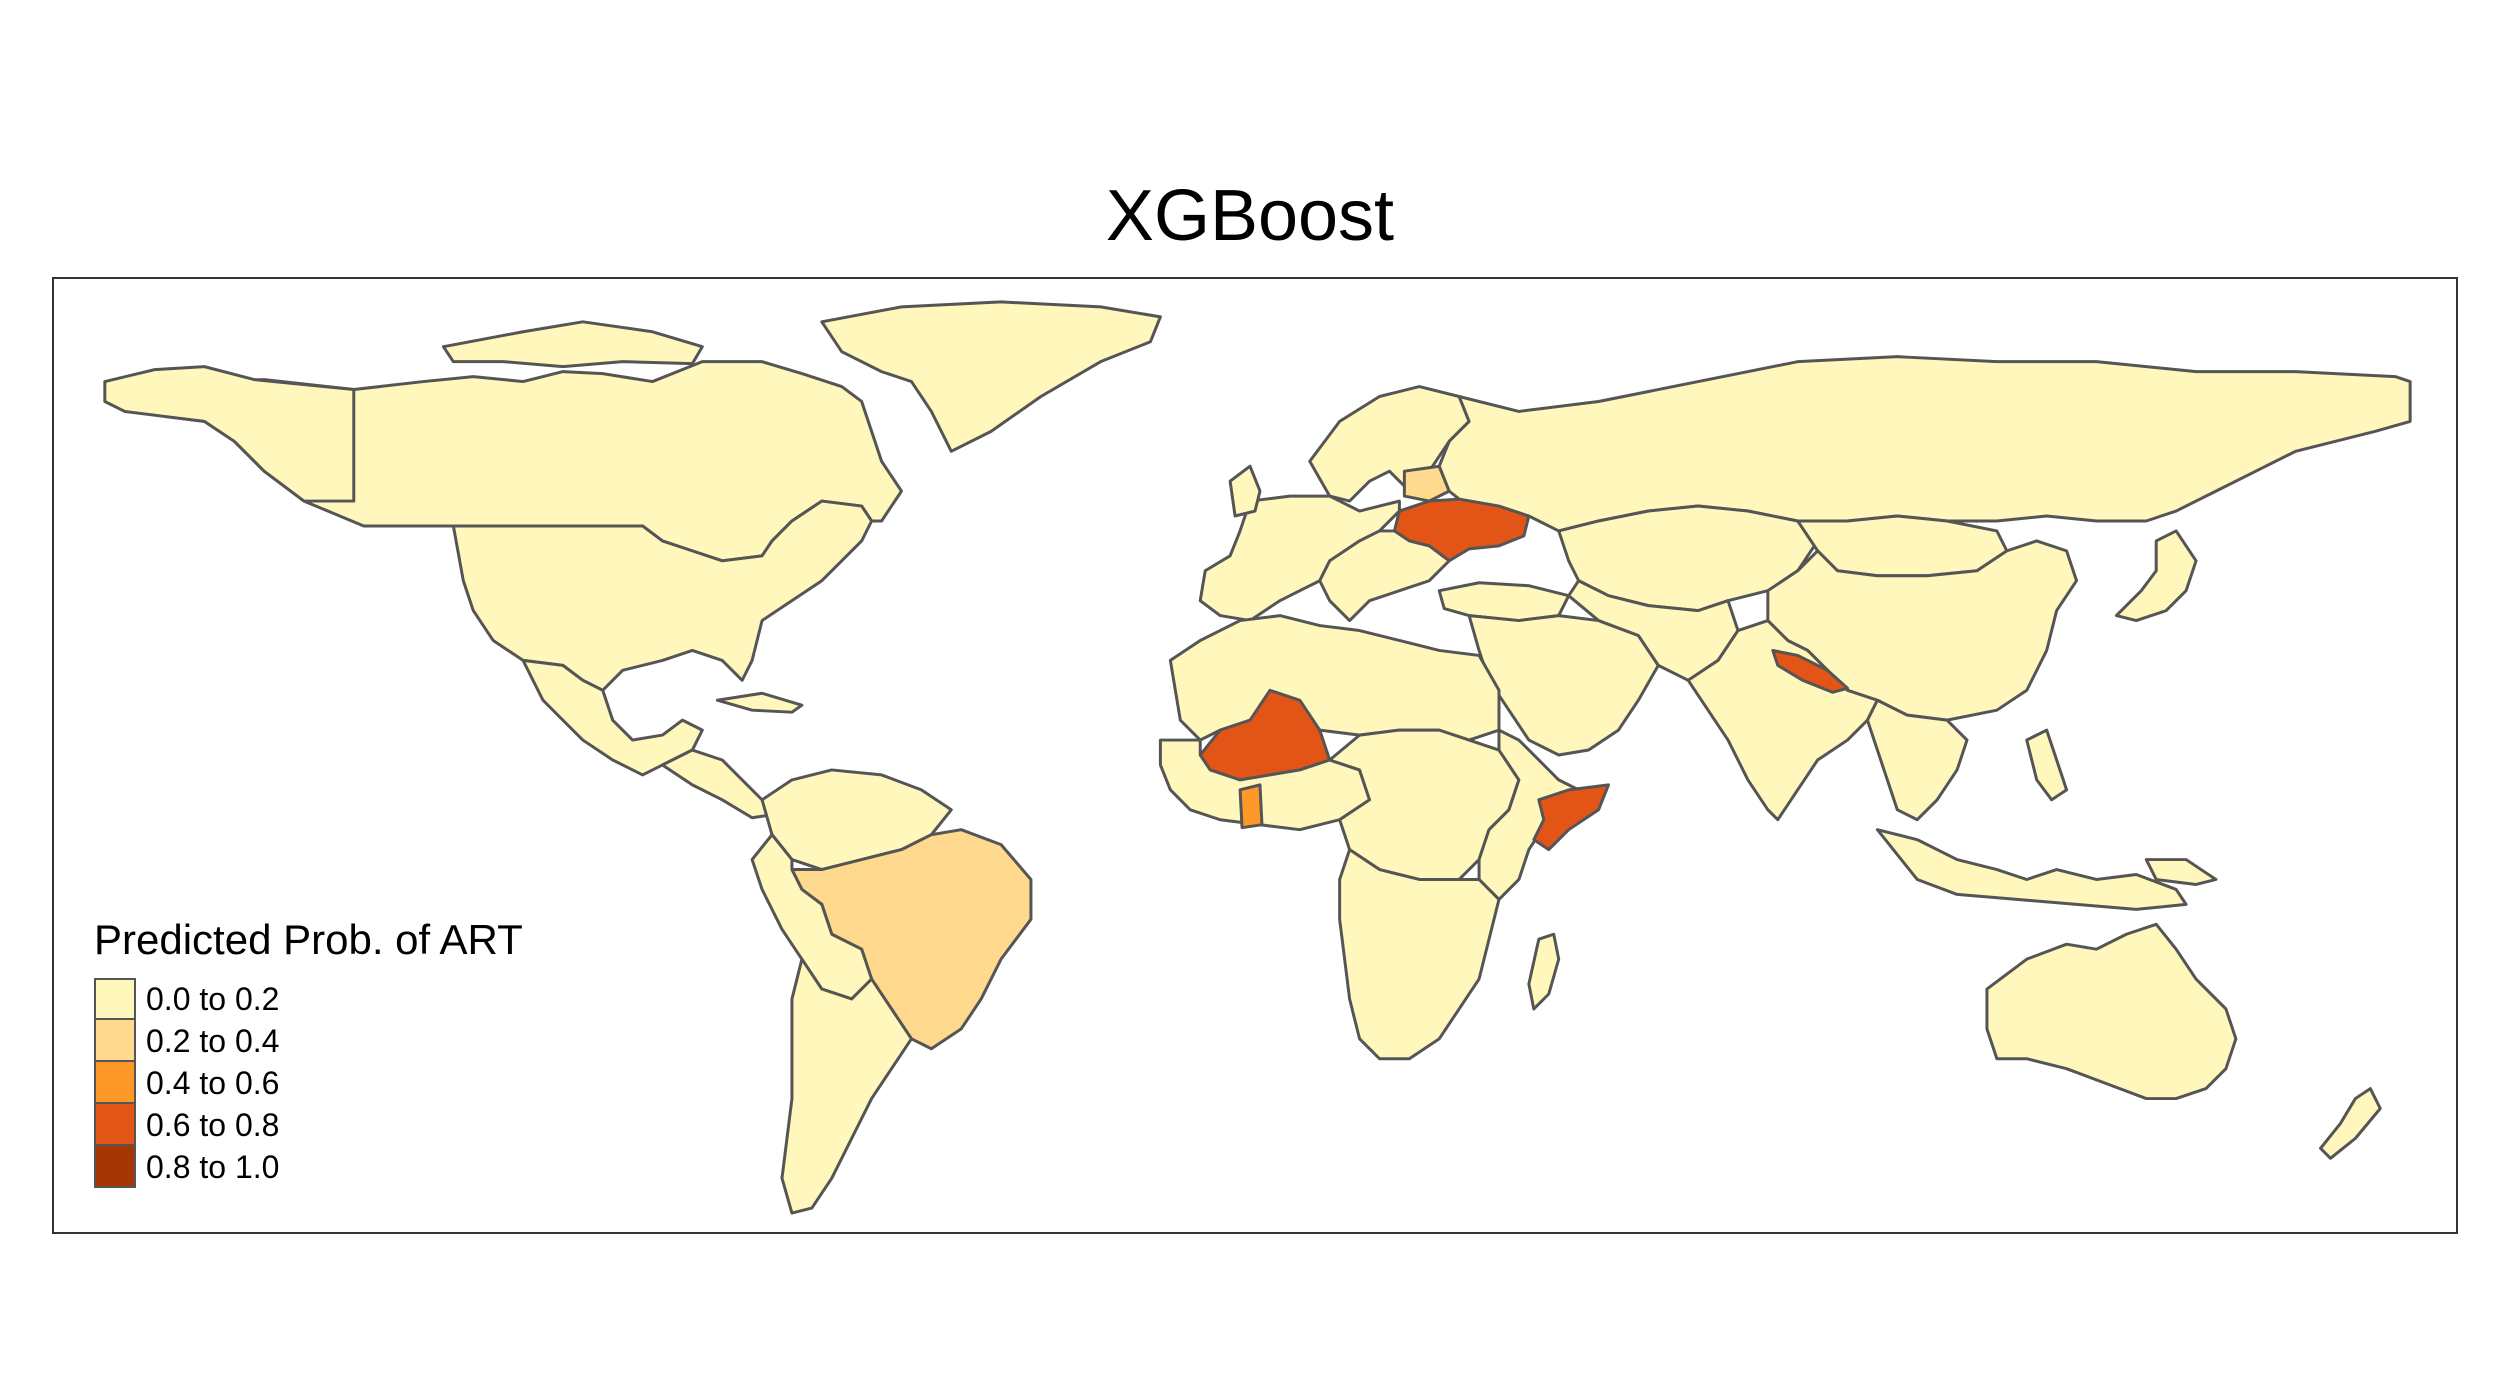 This screenshot has width=2500, height=1400. Describe the element at coordinates (1917, 760) in the screenshot. I see `country-southeast-asia` at that location.